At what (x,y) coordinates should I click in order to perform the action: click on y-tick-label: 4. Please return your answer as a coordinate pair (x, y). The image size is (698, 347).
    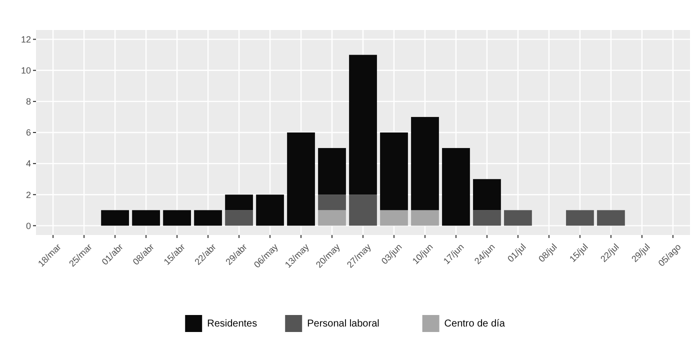
    Looking at the image, I should click on (28, 163).